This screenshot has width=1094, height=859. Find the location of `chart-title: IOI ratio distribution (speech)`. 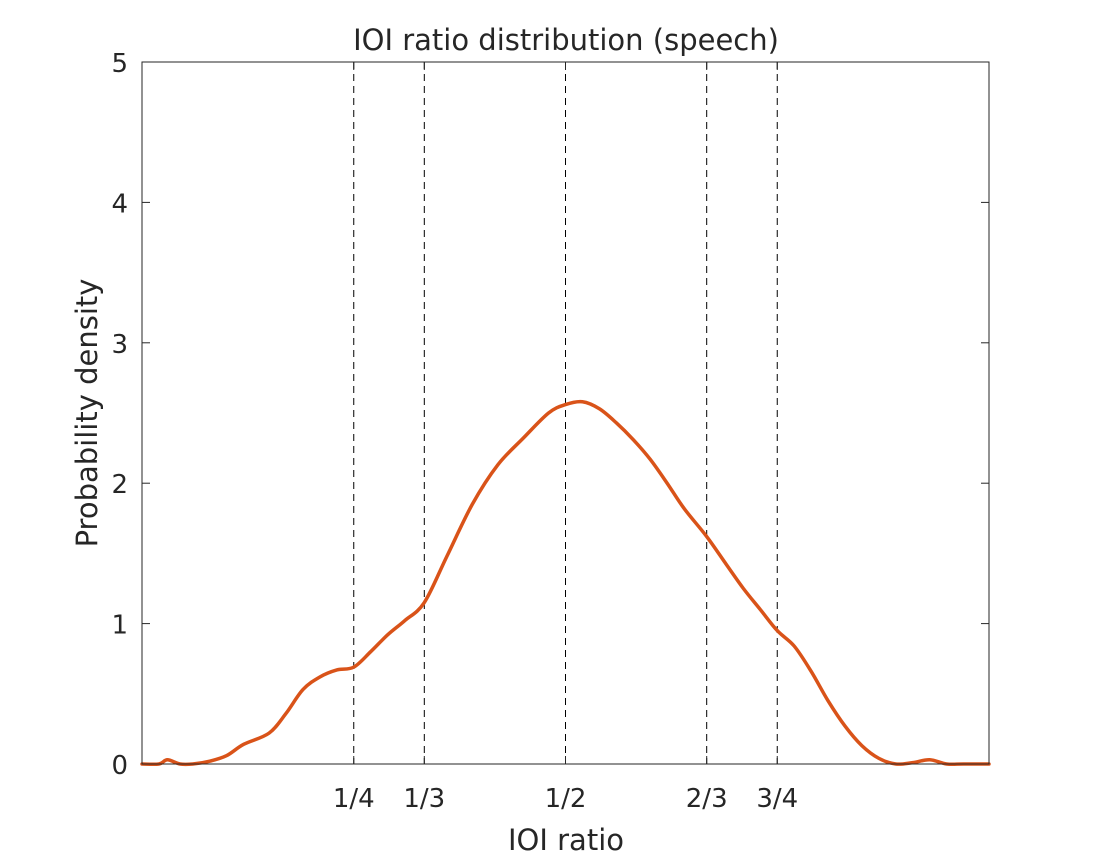

chart-title: IOI ratio distribution (speech) is located at coordinates (566, 40).